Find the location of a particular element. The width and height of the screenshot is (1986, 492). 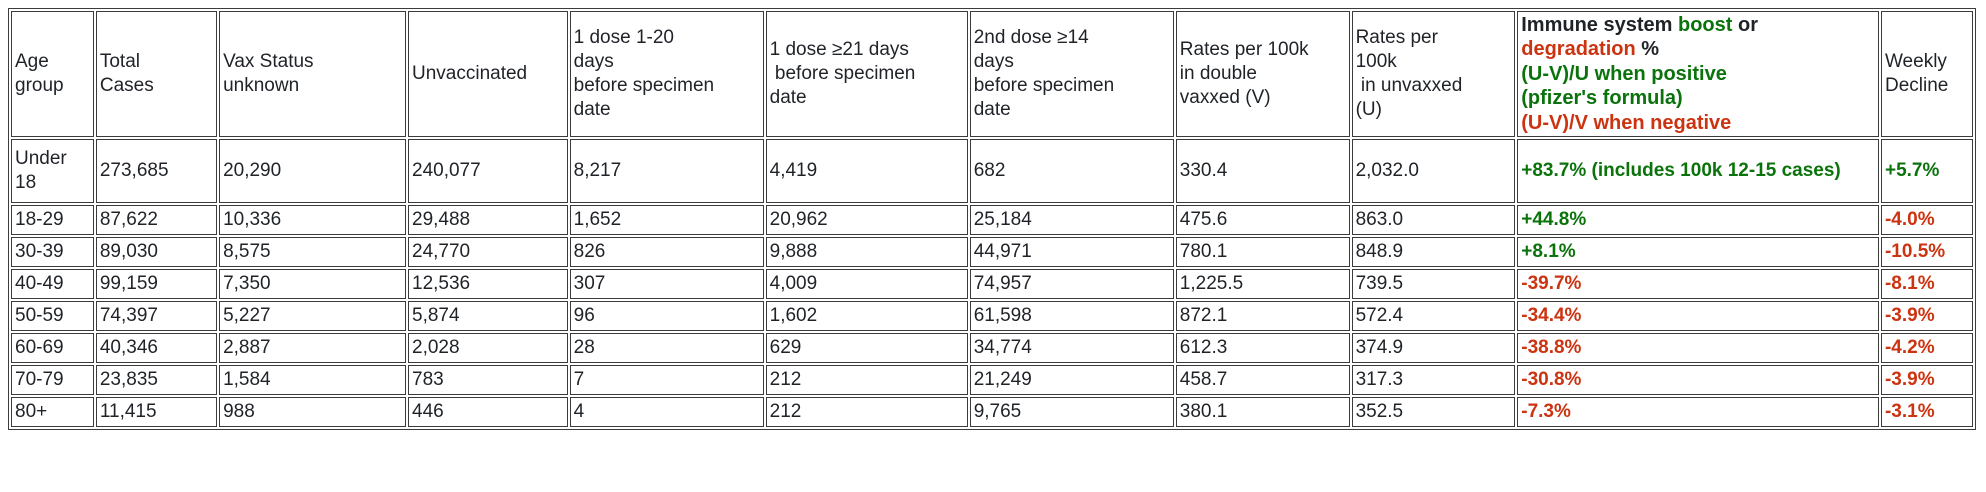

cell-immune-boost: -39.7% is located at coordinates (1698, 283).